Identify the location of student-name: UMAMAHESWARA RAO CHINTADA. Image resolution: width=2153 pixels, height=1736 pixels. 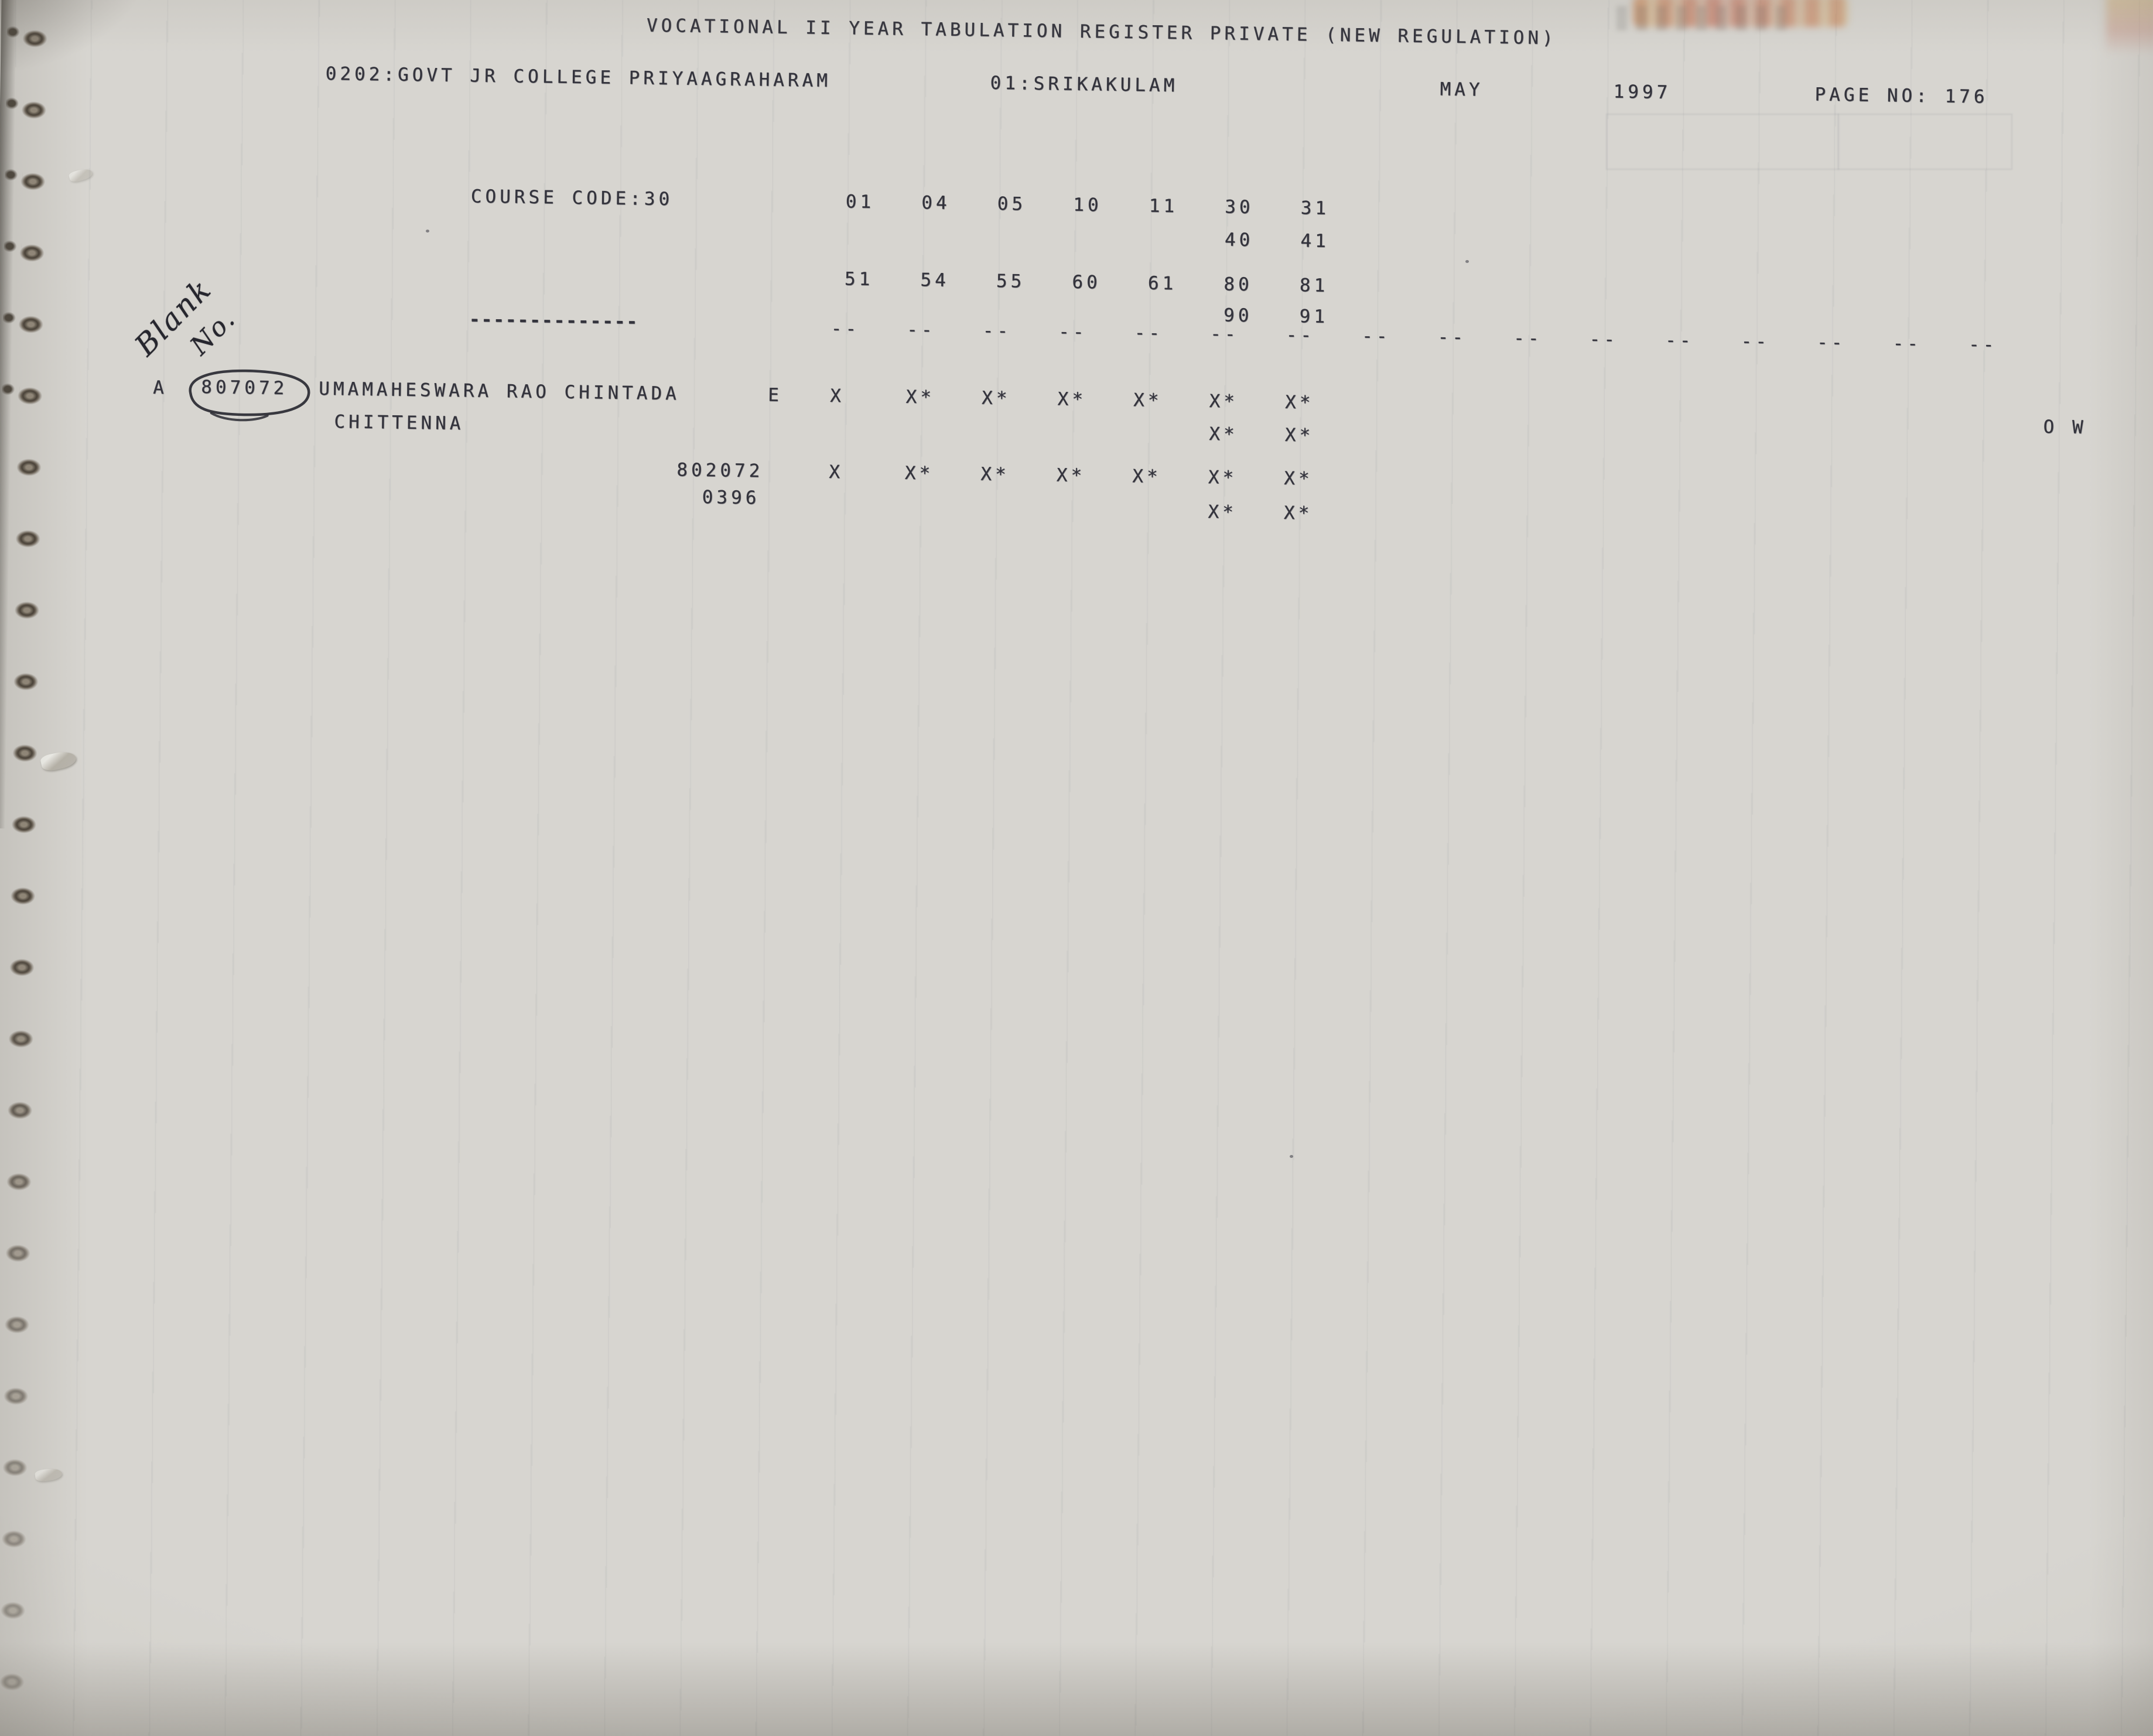
(500, 391).